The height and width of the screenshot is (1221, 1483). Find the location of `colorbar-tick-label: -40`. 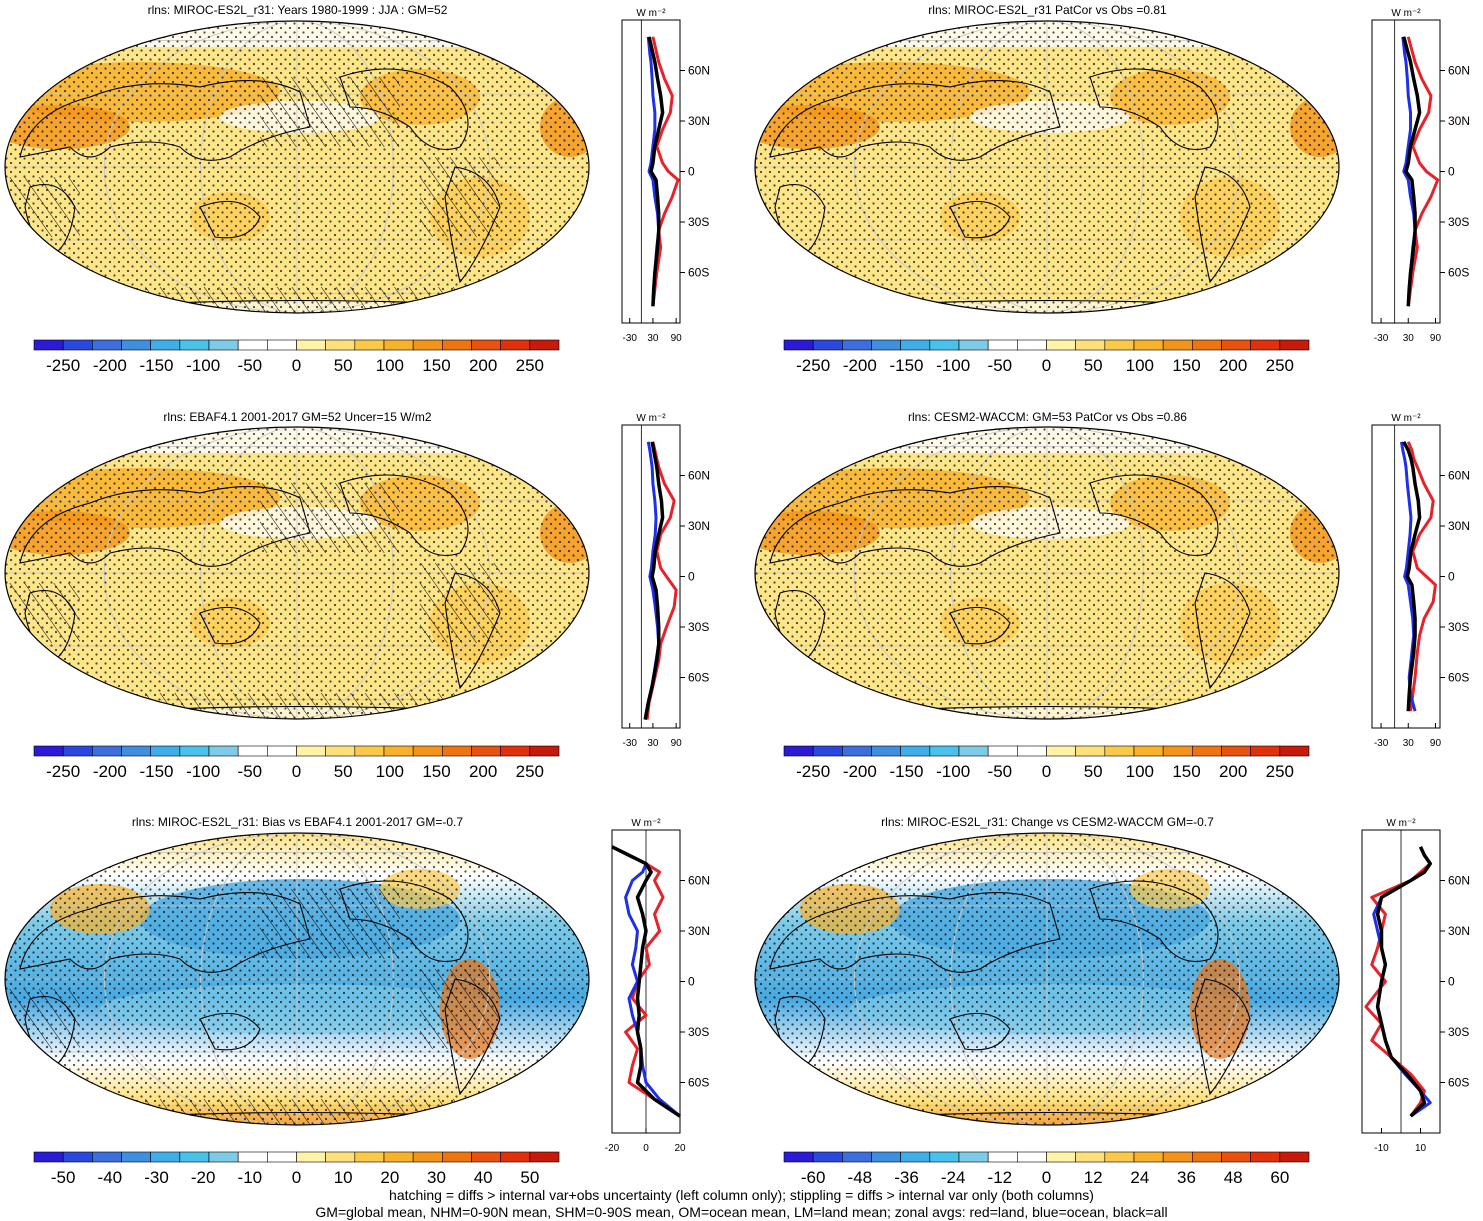

colorbar-tick-label: -40 is located at coordinates (110, 1177).